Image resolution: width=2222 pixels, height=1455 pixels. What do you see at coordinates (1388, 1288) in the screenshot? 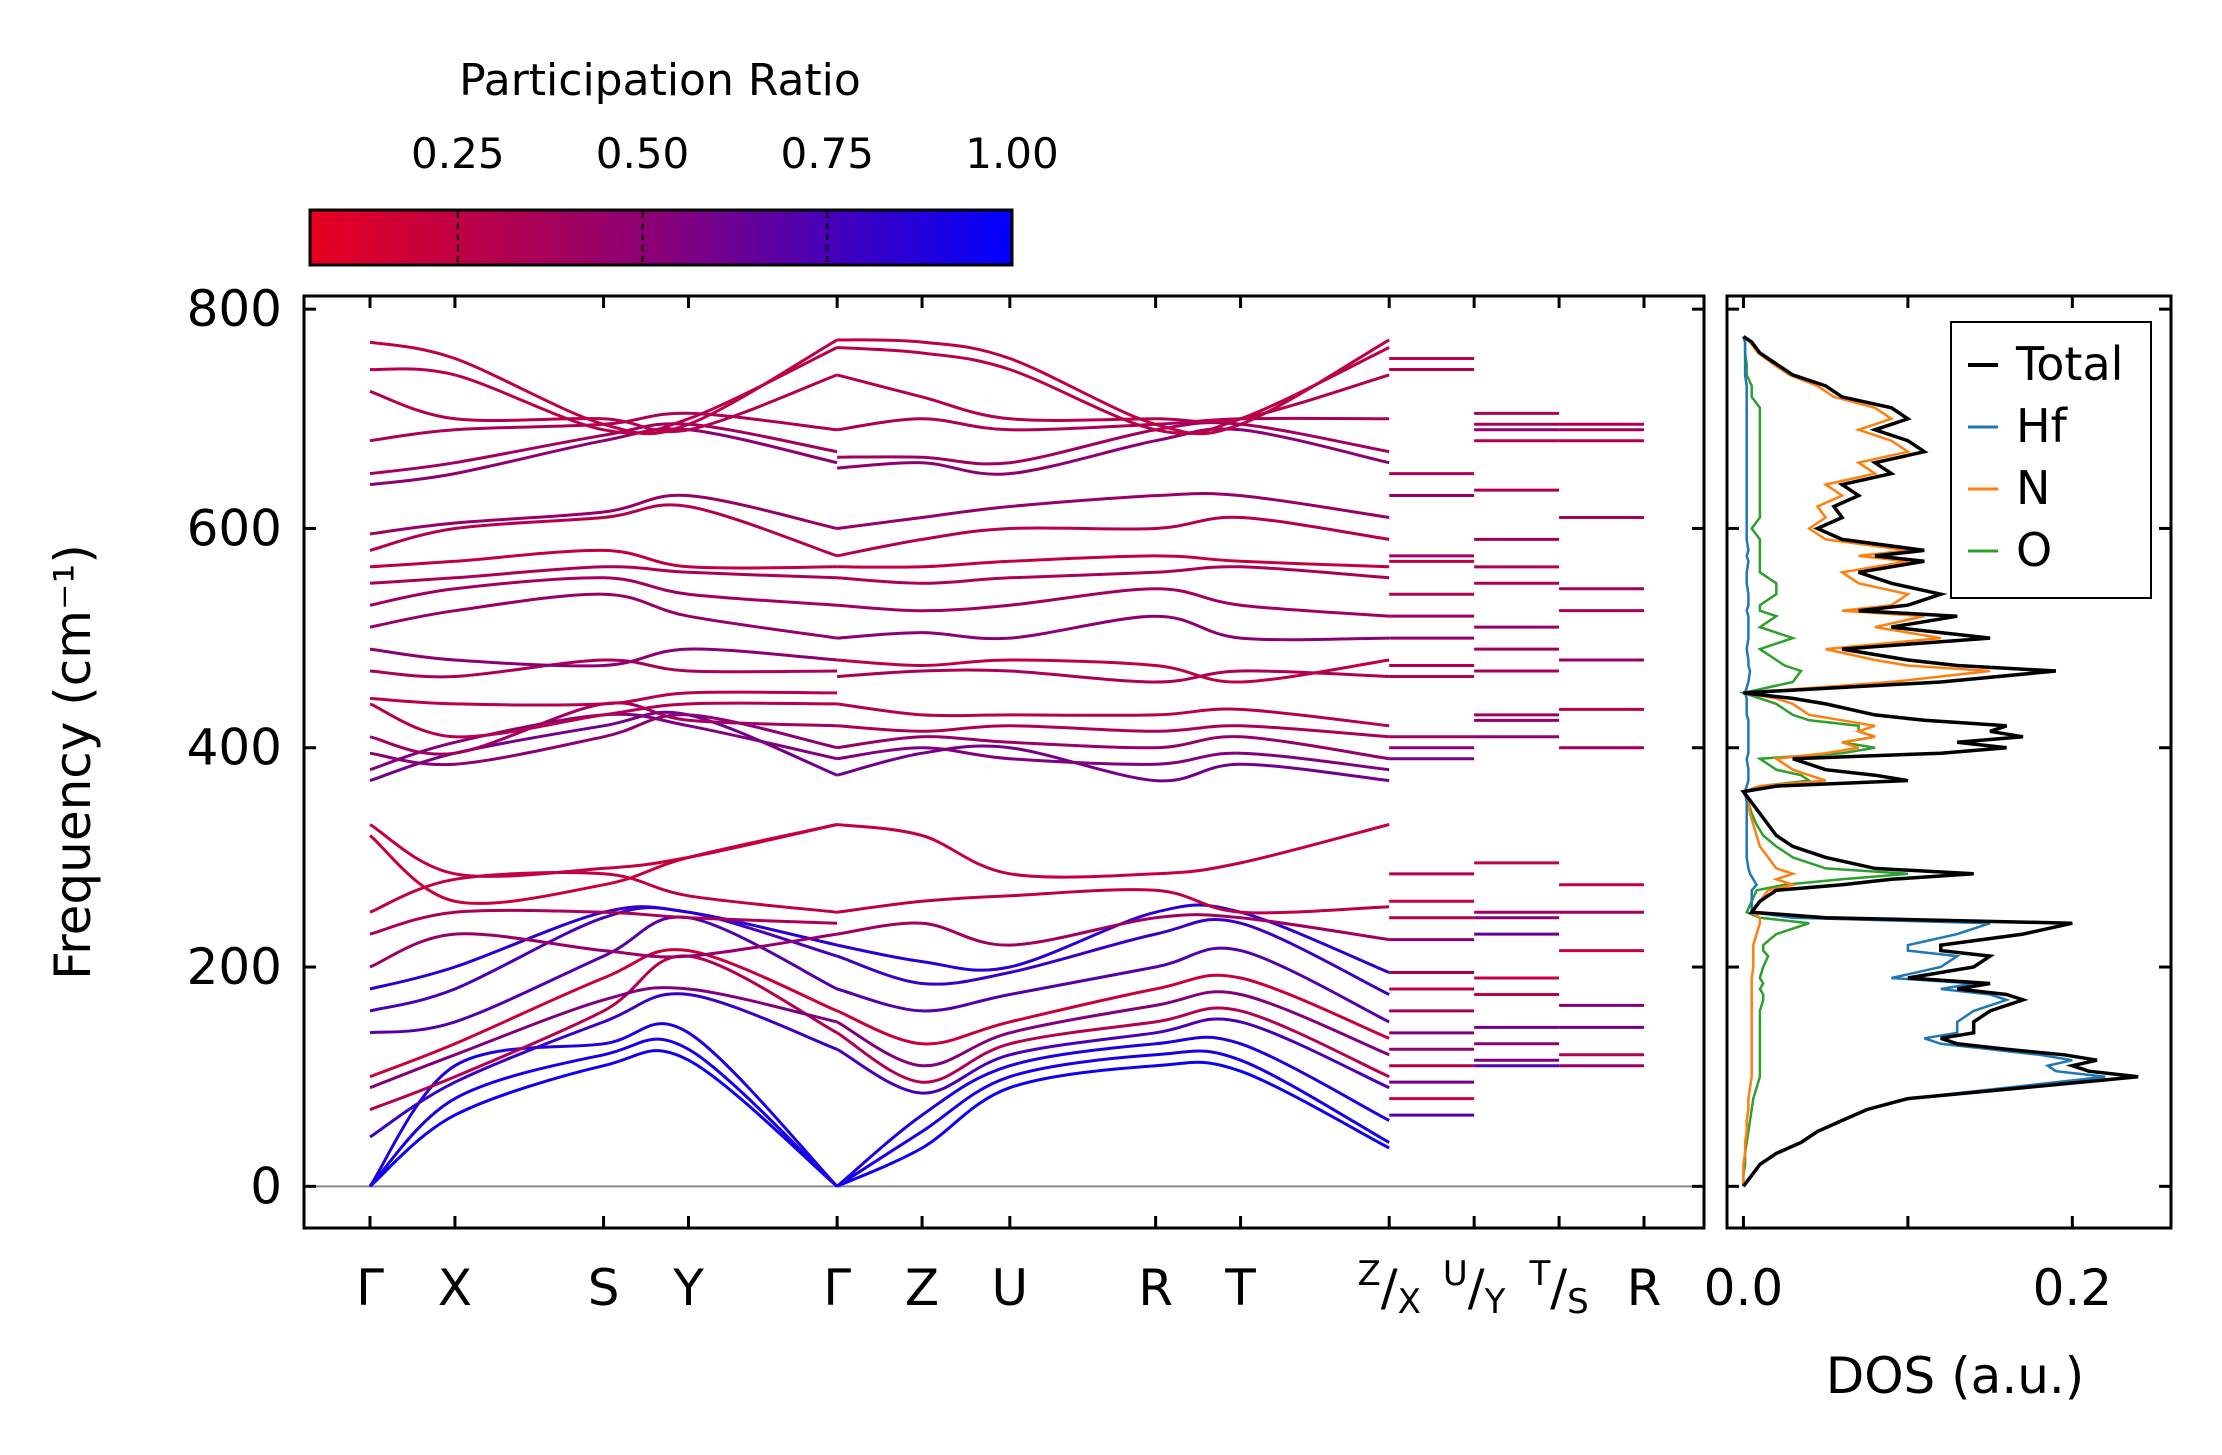
I see `k-point-label: Z/X` at bounding box center [1388, 1288].